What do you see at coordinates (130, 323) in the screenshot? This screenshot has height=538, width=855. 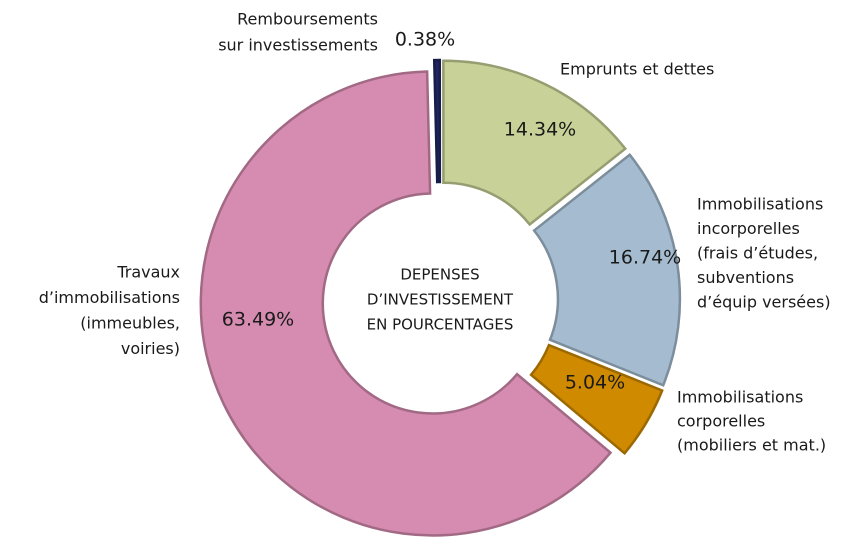 I see `category-label: (immeubles,` at bounding box center [130, 323].